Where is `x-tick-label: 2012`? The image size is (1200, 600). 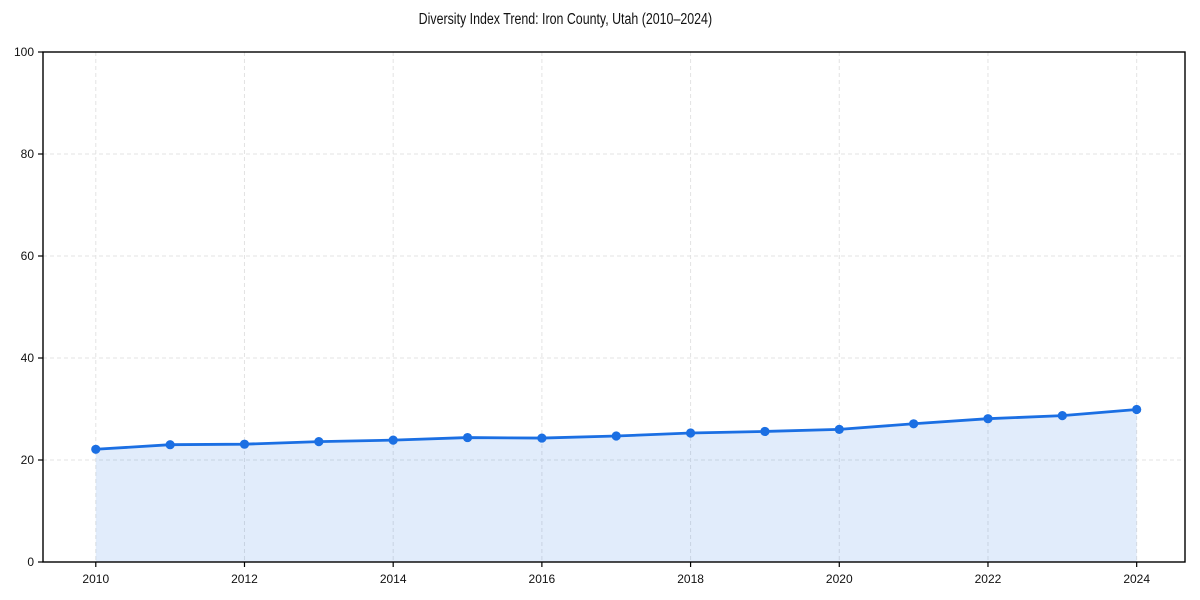 x-tick-label: 2012 is located at coordinates (244, 579).